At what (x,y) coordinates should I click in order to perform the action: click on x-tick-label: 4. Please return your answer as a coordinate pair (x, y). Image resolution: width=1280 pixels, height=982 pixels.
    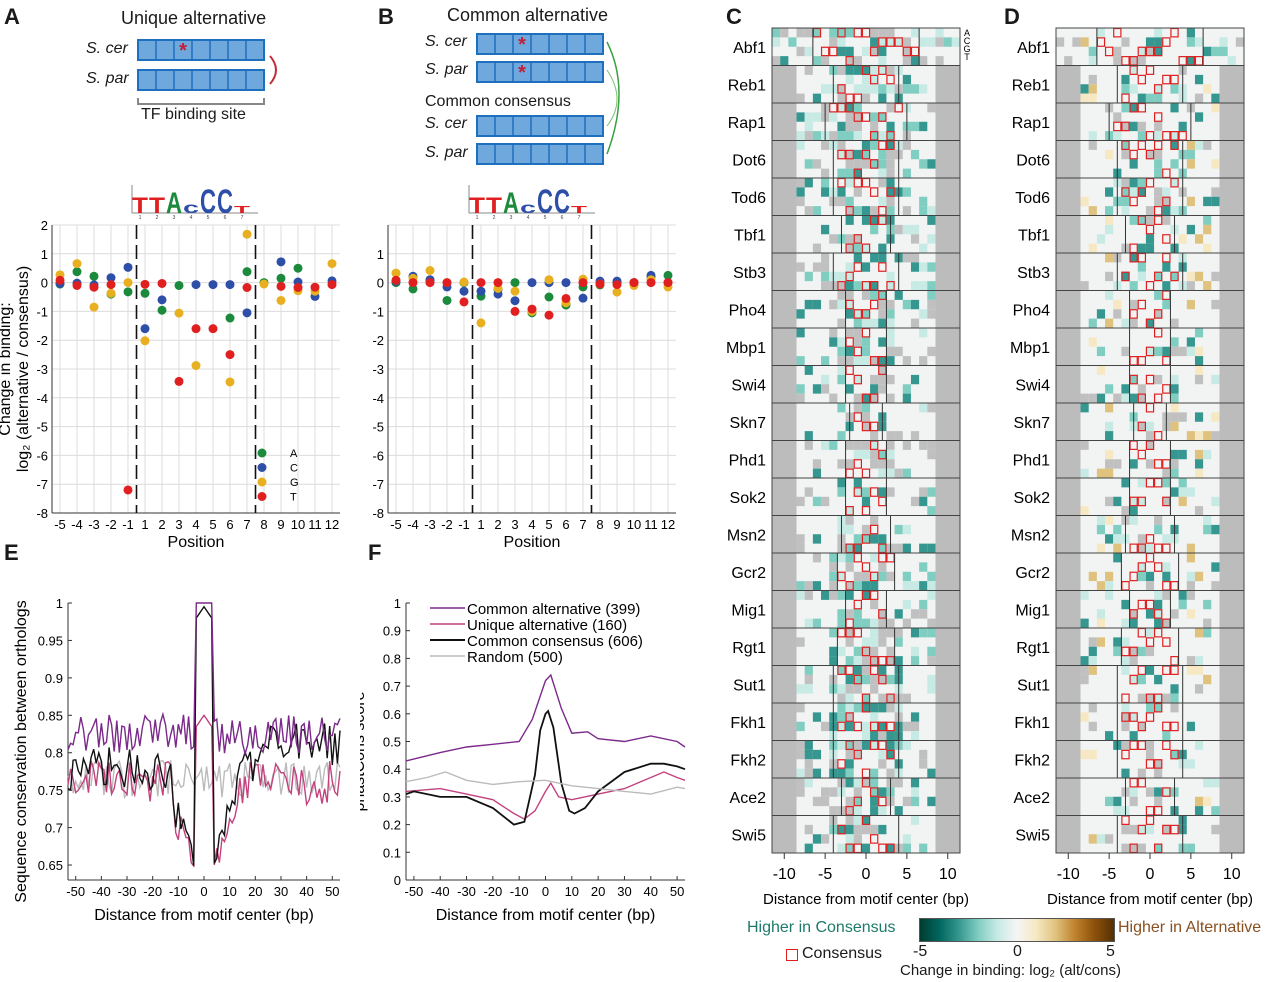
    Looking at the image, I should click on (531, 524).